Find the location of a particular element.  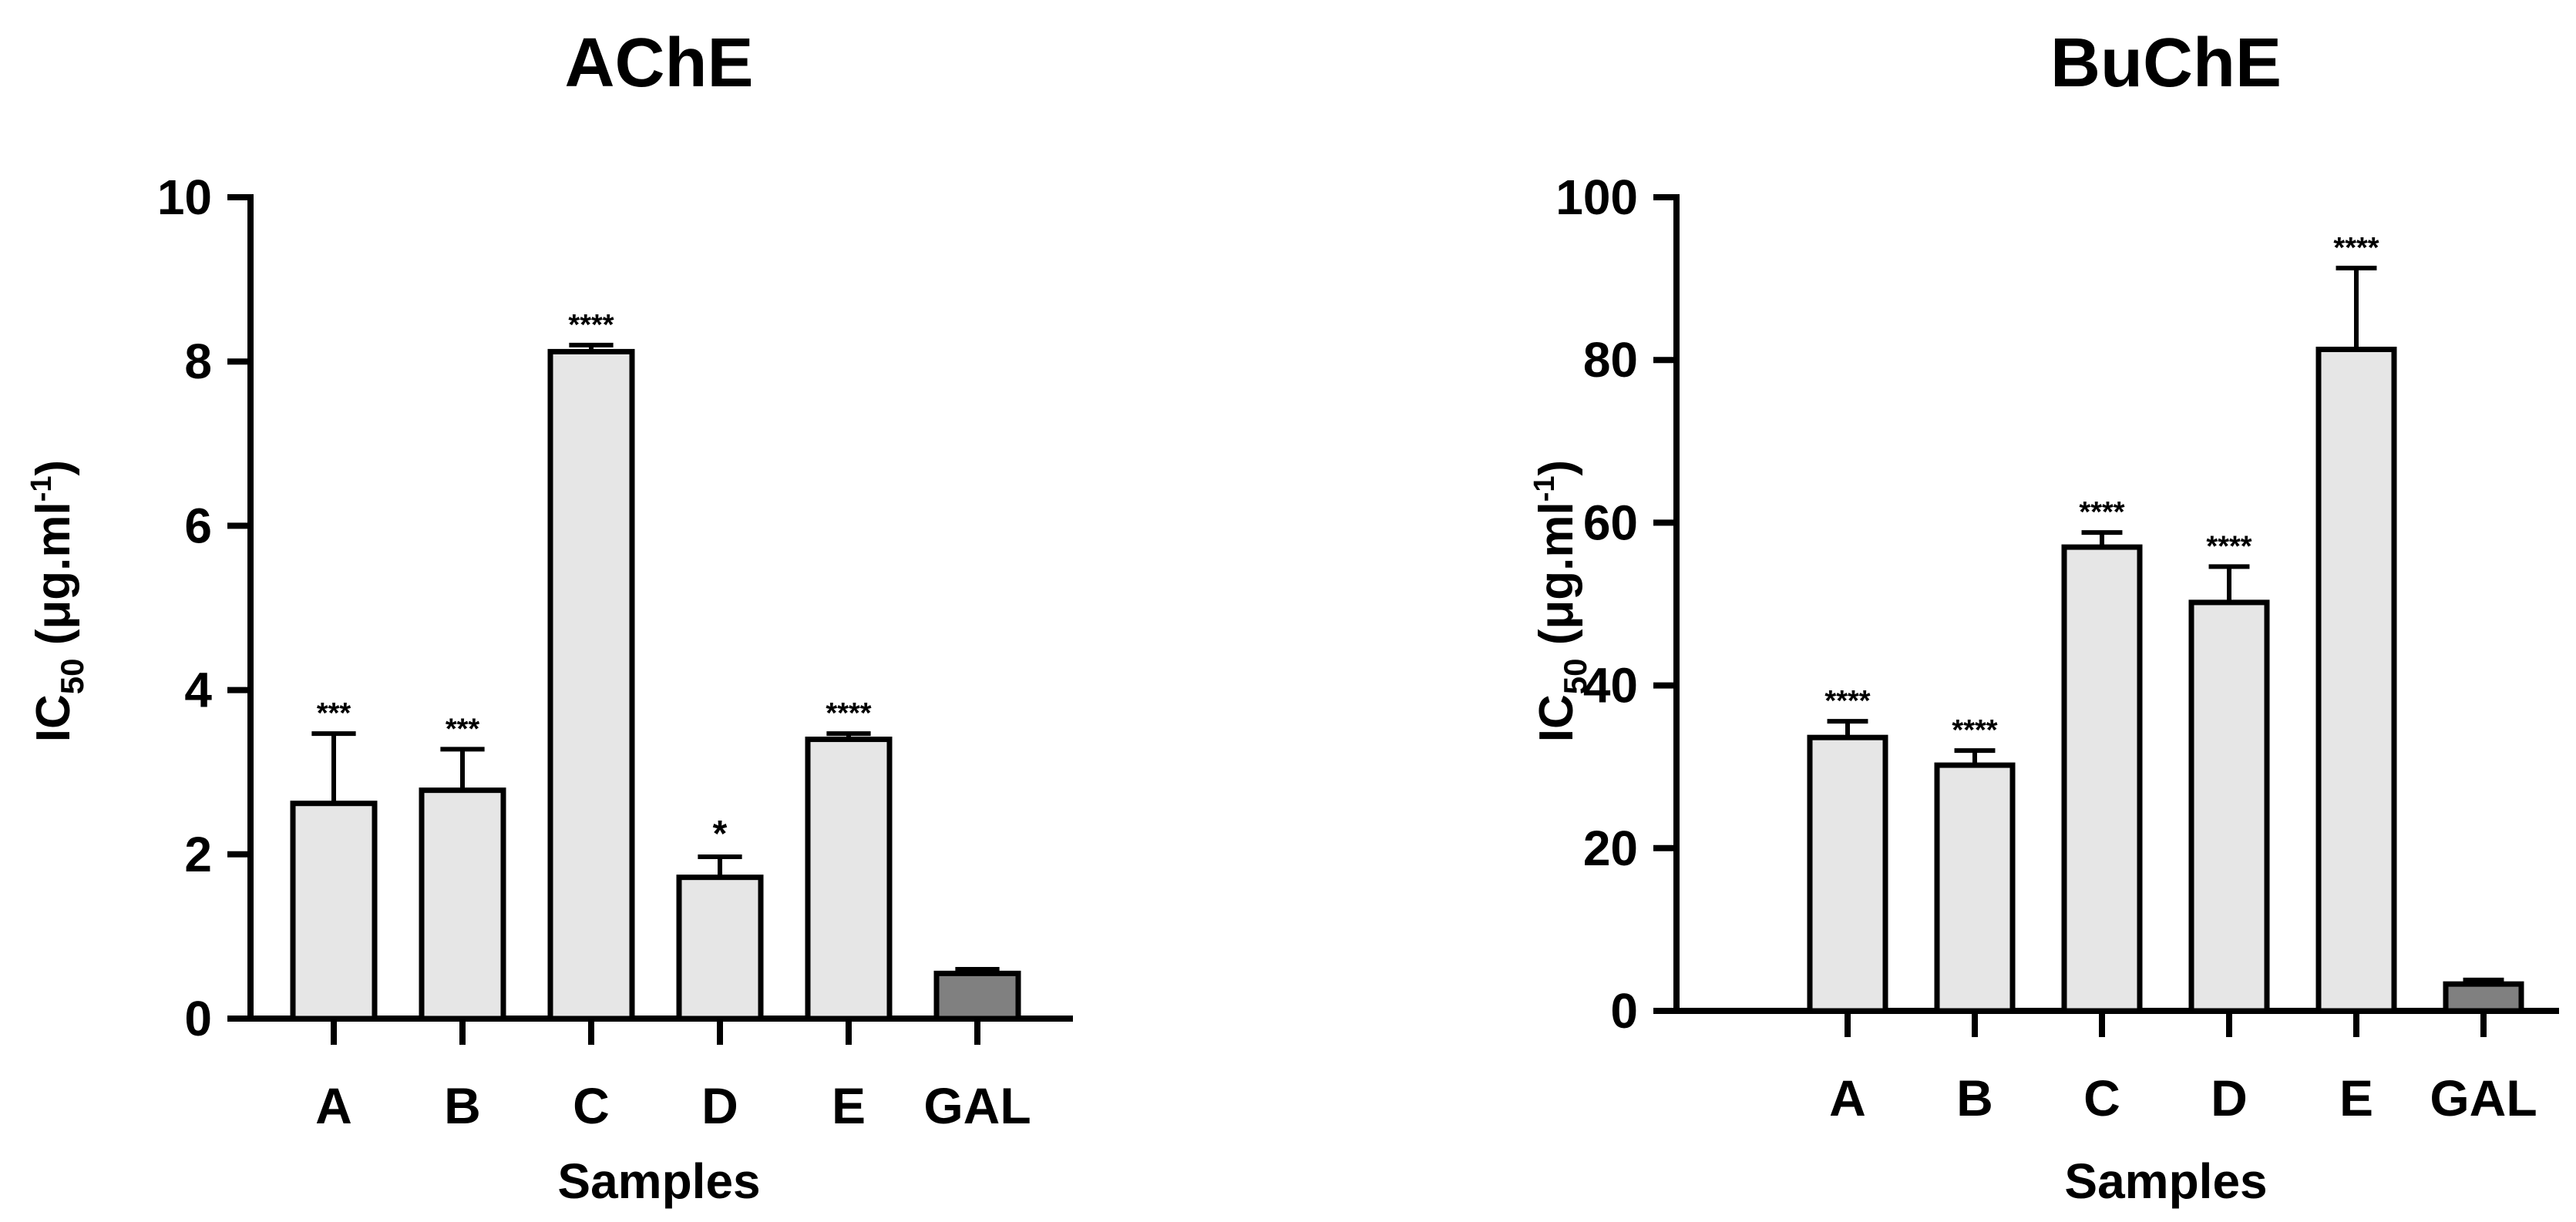

chart-title: BuChE is located at coordinates (2166, 63).